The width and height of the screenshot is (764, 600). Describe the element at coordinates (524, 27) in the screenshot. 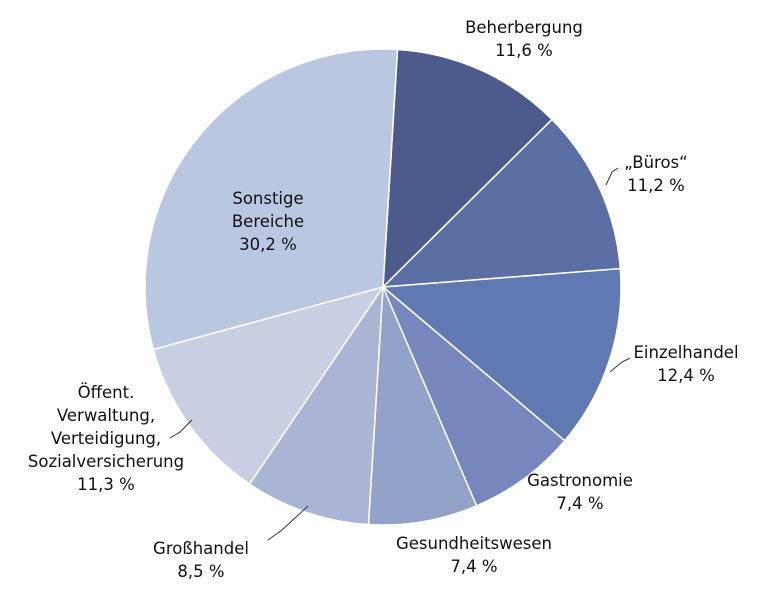

I see `slice-category-label-beherbergung: Beherbergung` at that location.